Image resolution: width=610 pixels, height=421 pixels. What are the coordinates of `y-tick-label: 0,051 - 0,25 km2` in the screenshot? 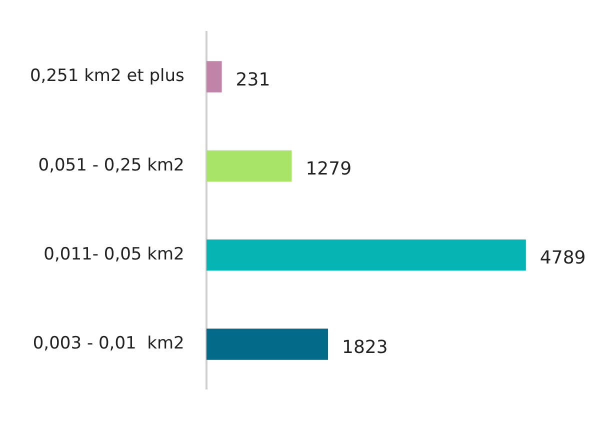 It's located at (111, 165).